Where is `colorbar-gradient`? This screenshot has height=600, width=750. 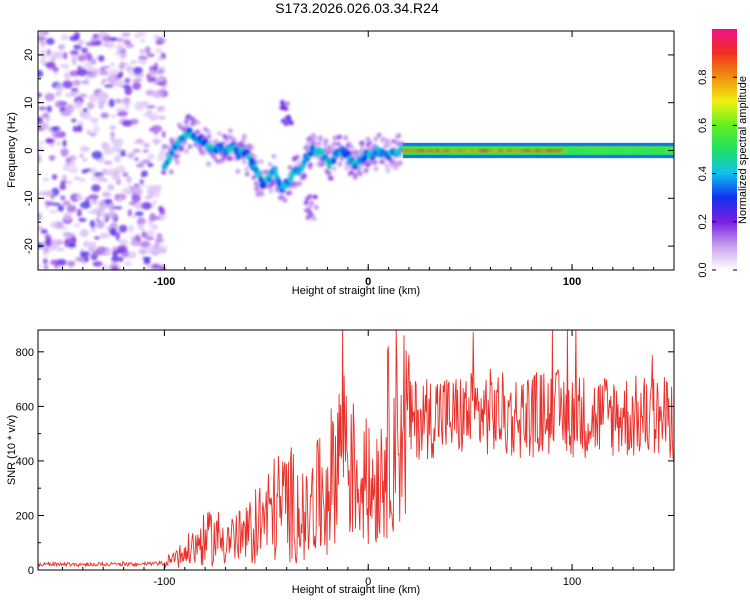
colorbar-gradient is located at coordinates (724, 149).